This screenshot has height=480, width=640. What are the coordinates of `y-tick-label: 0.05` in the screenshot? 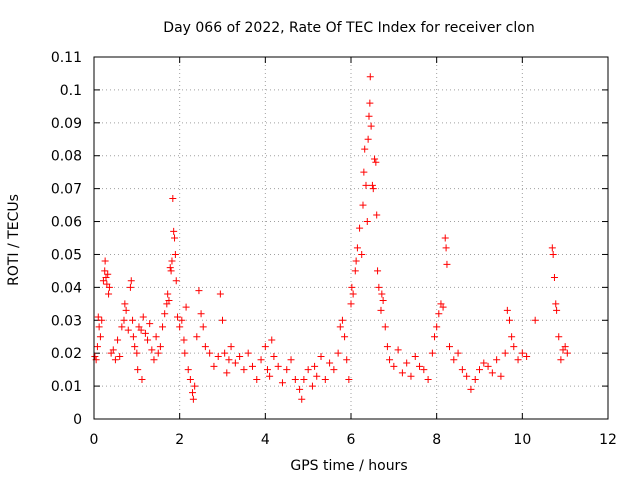 It's located at (66, 255).